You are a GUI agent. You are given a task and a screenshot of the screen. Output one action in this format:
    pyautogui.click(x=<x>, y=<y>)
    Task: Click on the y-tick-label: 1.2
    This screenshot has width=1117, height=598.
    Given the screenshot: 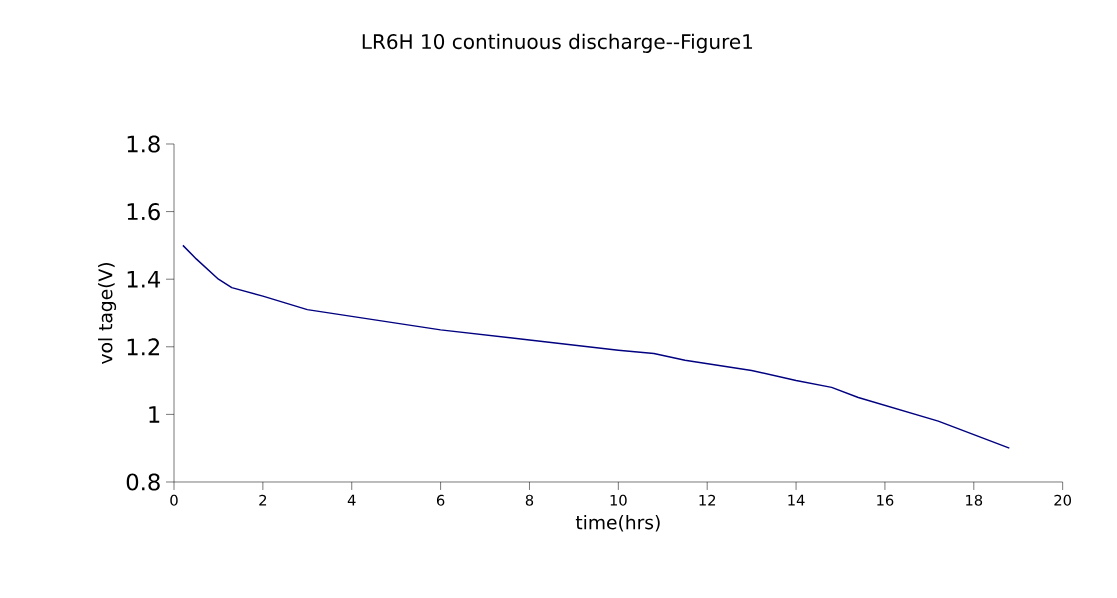 What is the action you would take?
    pyautogui.click(x=143, y=347)
    